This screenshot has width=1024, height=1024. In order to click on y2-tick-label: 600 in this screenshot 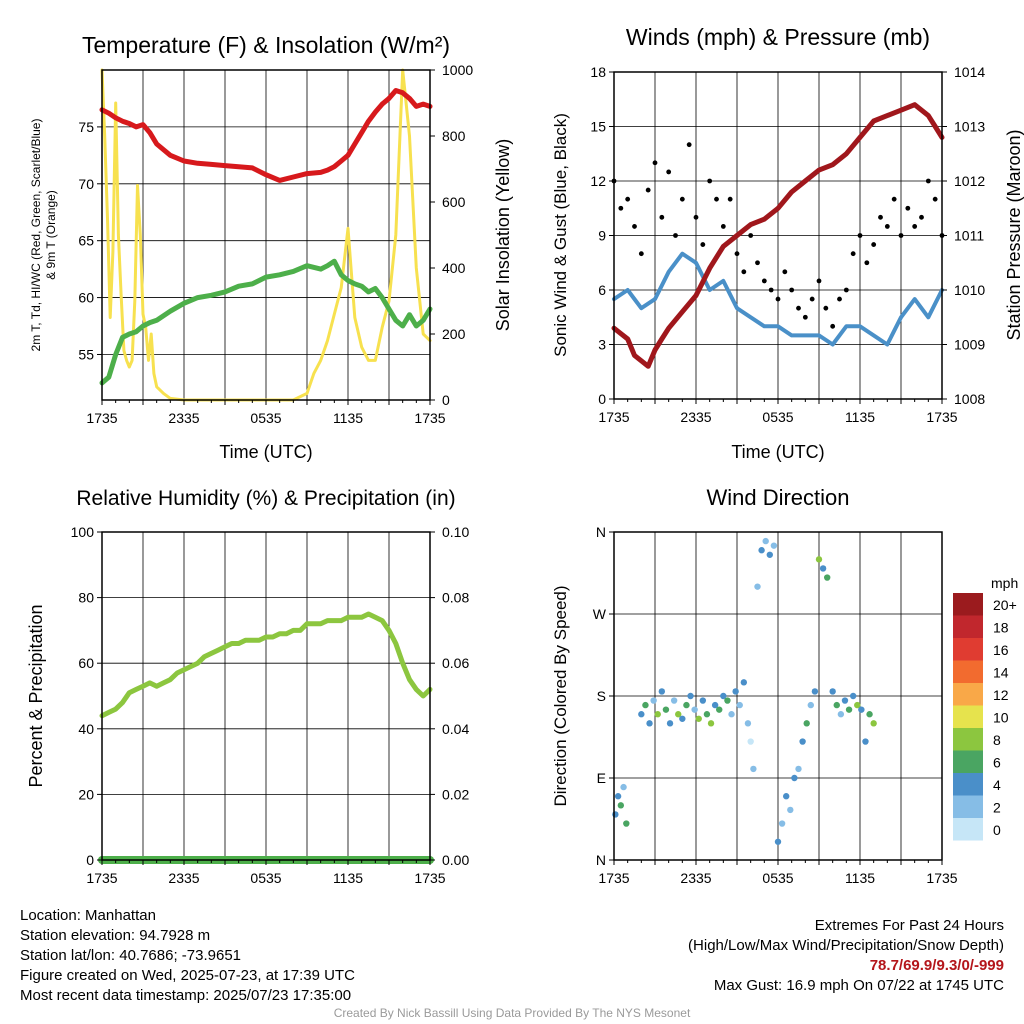, I will do `click(454, 202)`.